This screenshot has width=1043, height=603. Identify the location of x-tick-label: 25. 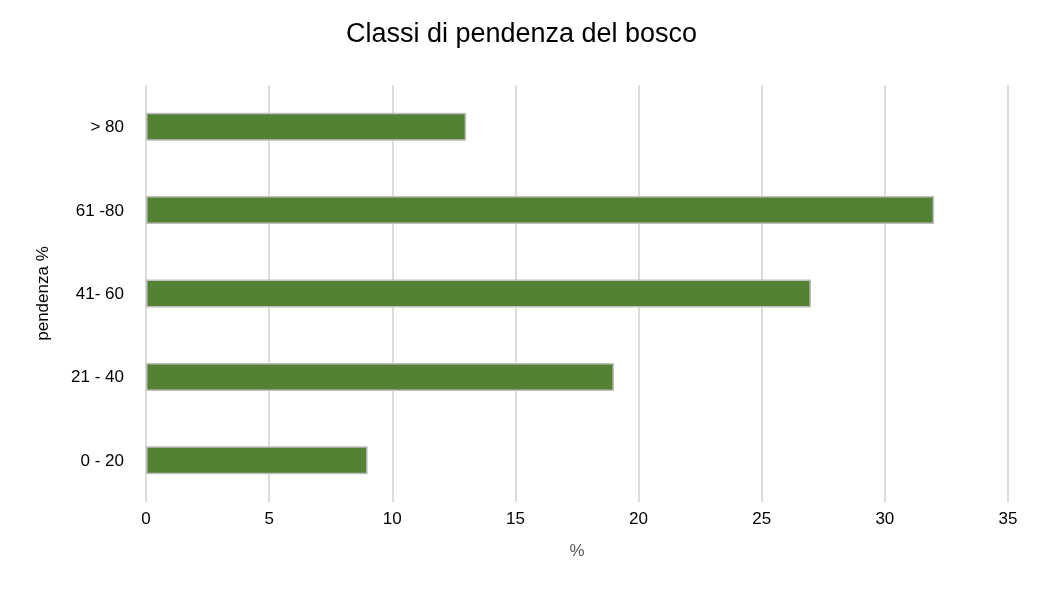
(762, 518).